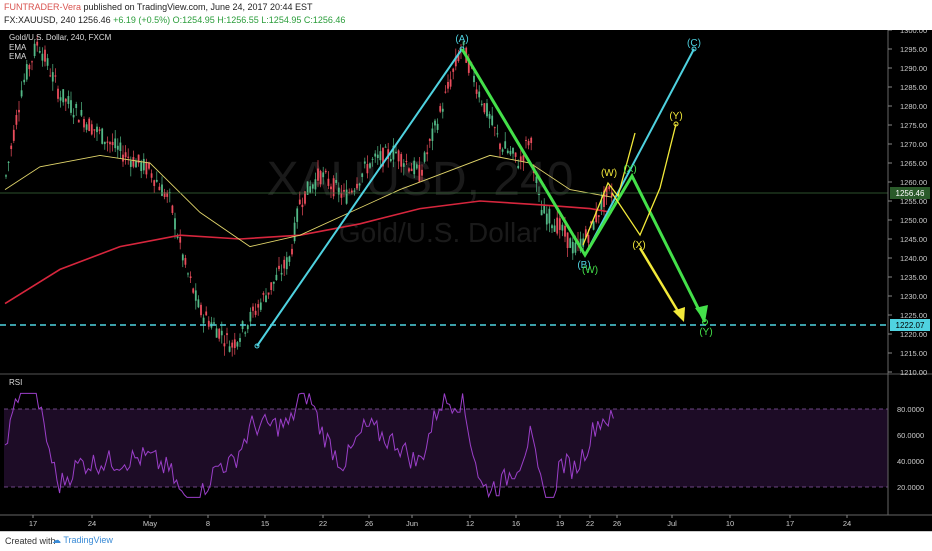 This screenshot has height=551, width=932. I want to click on legend-ema-2: EMA, so click(18, 56).